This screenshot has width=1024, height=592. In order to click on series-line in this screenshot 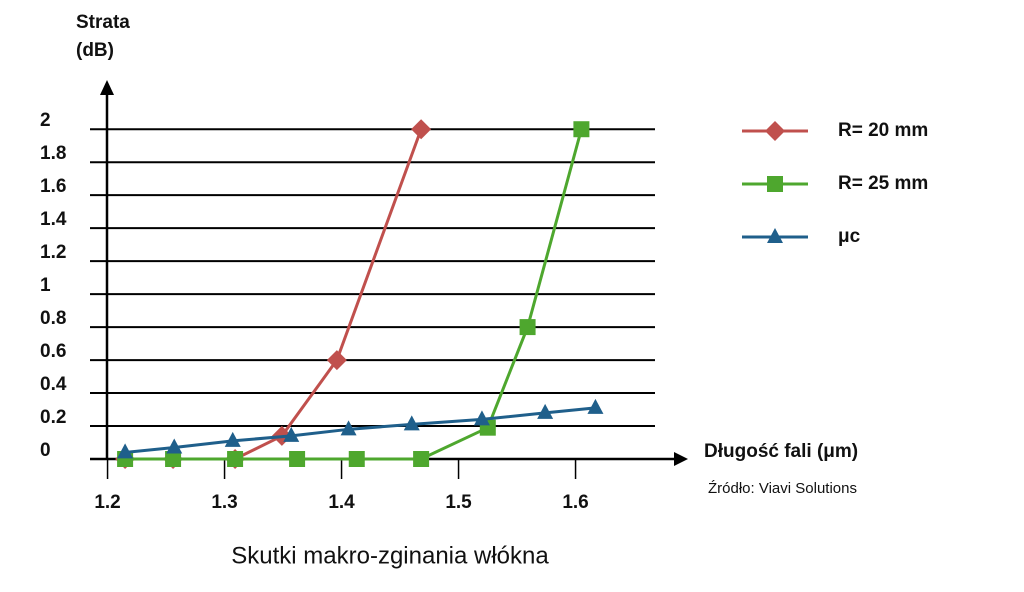, I will do `click(360, 430)`.